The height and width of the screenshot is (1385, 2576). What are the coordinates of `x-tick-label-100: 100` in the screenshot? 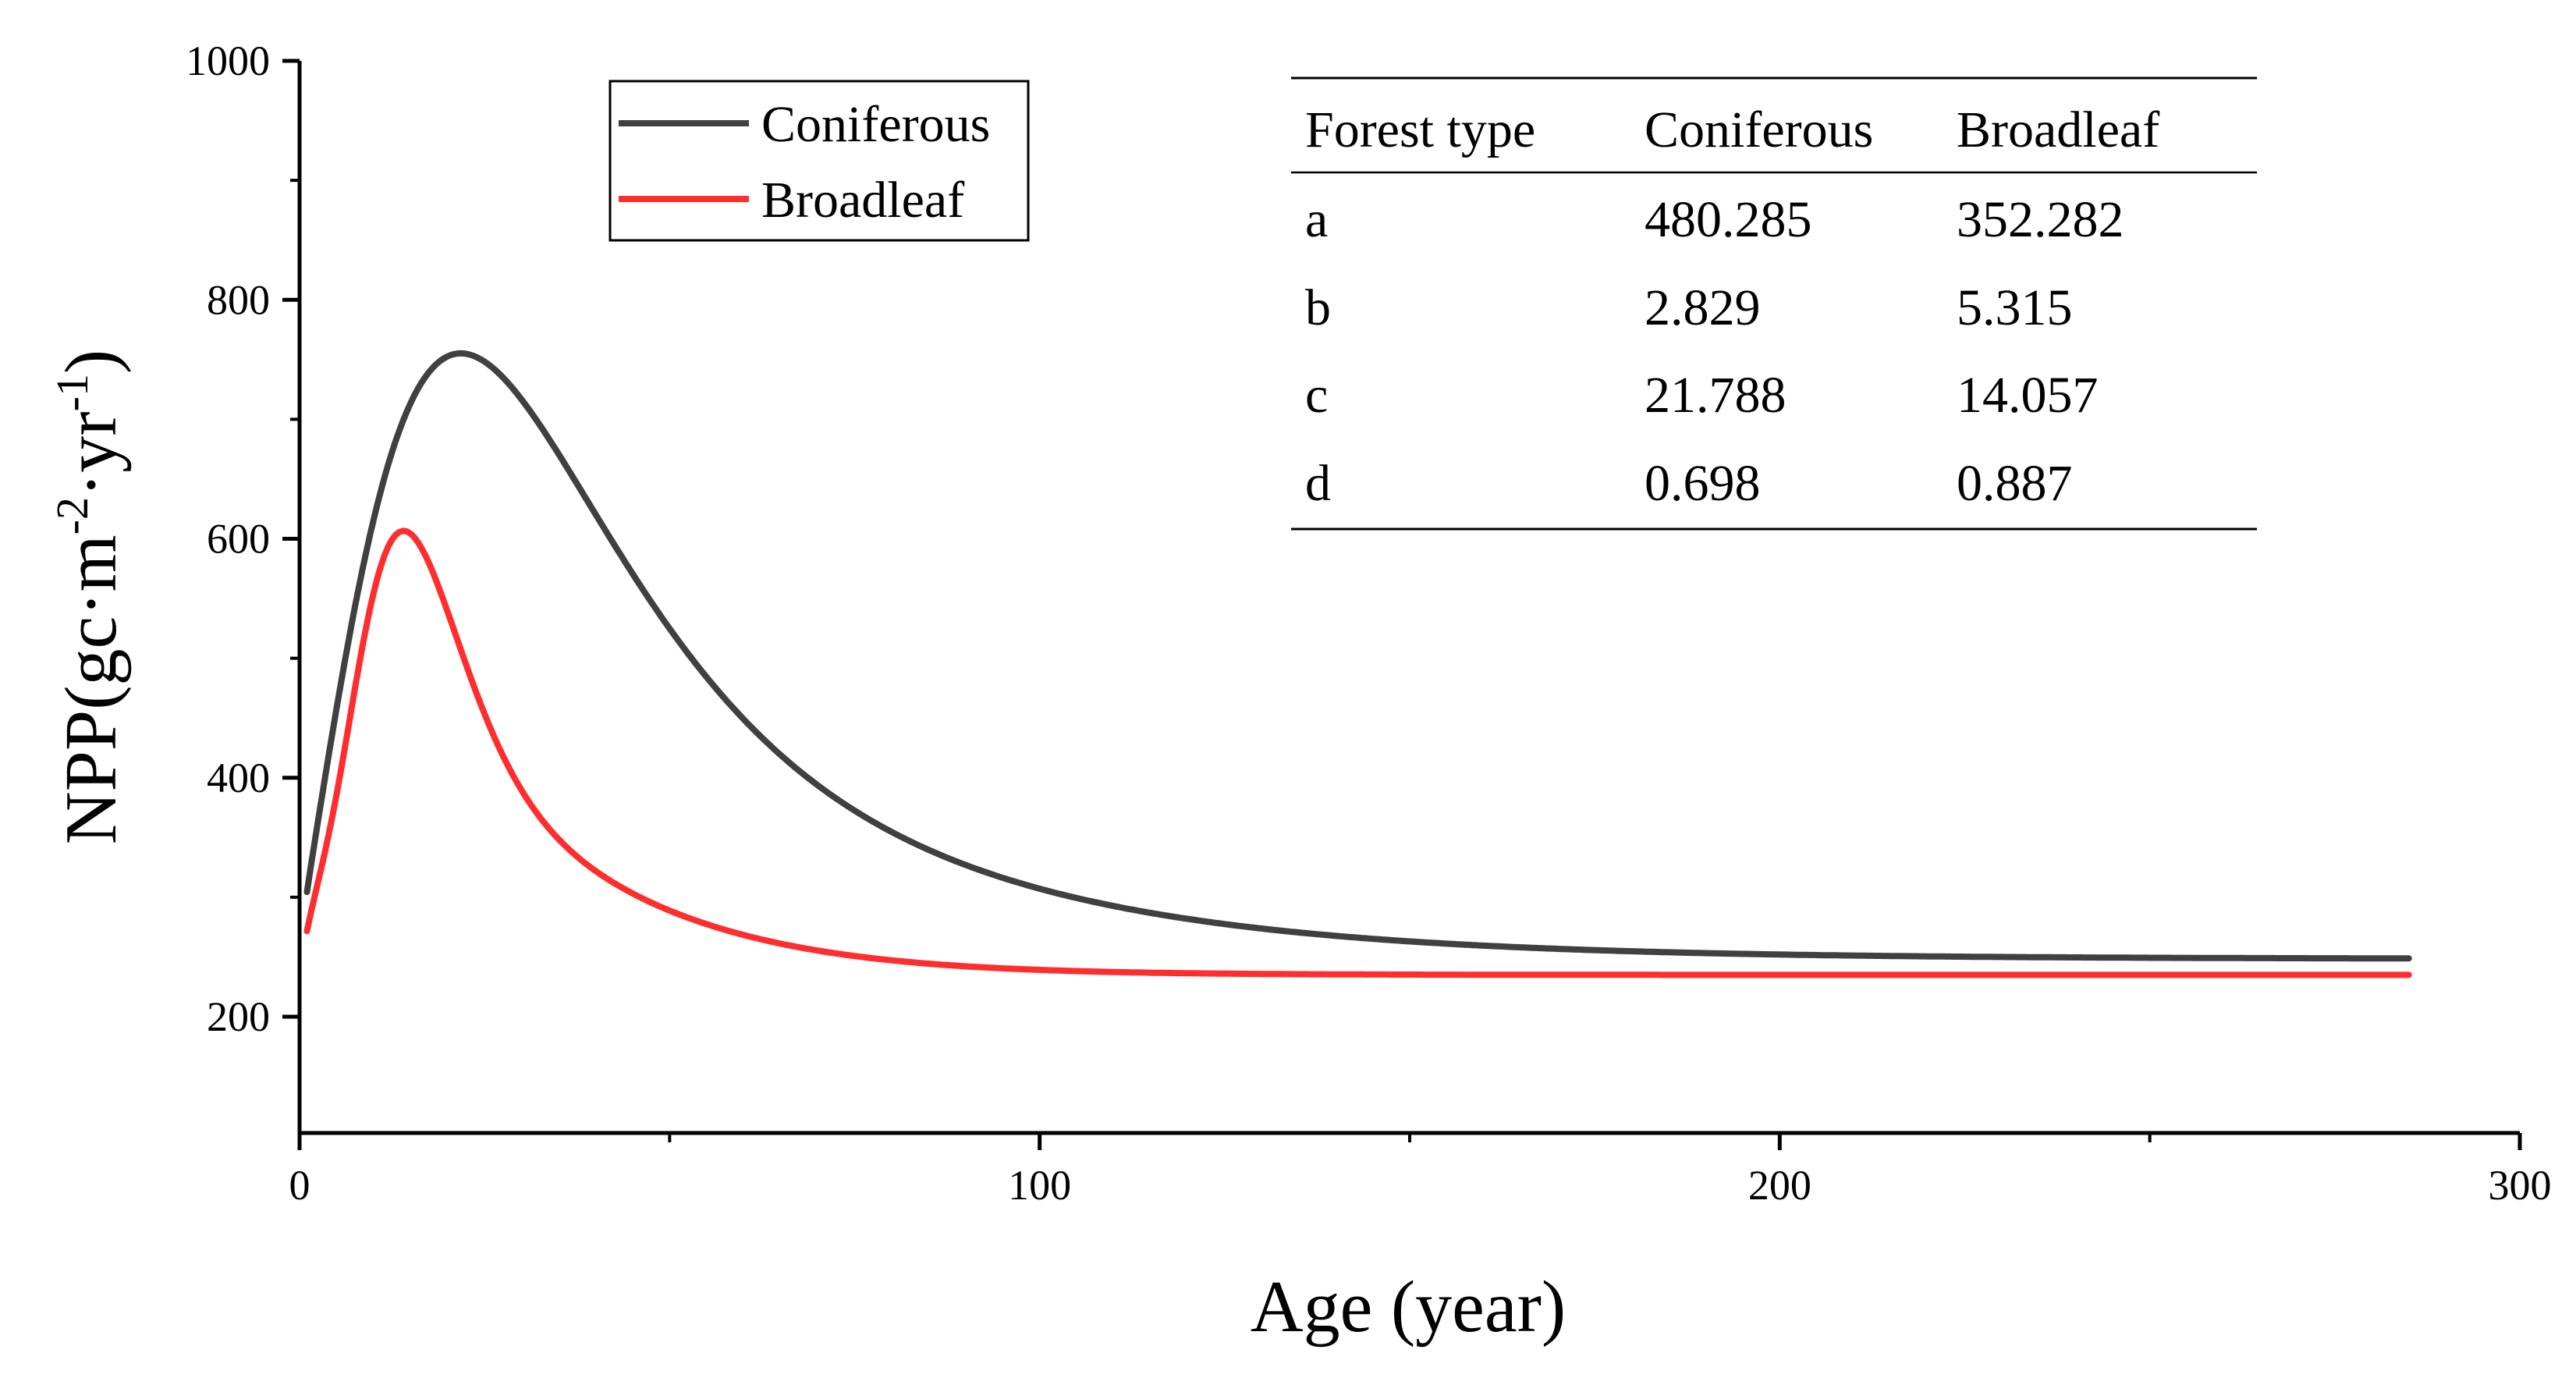 It's located at (1039, 1185).